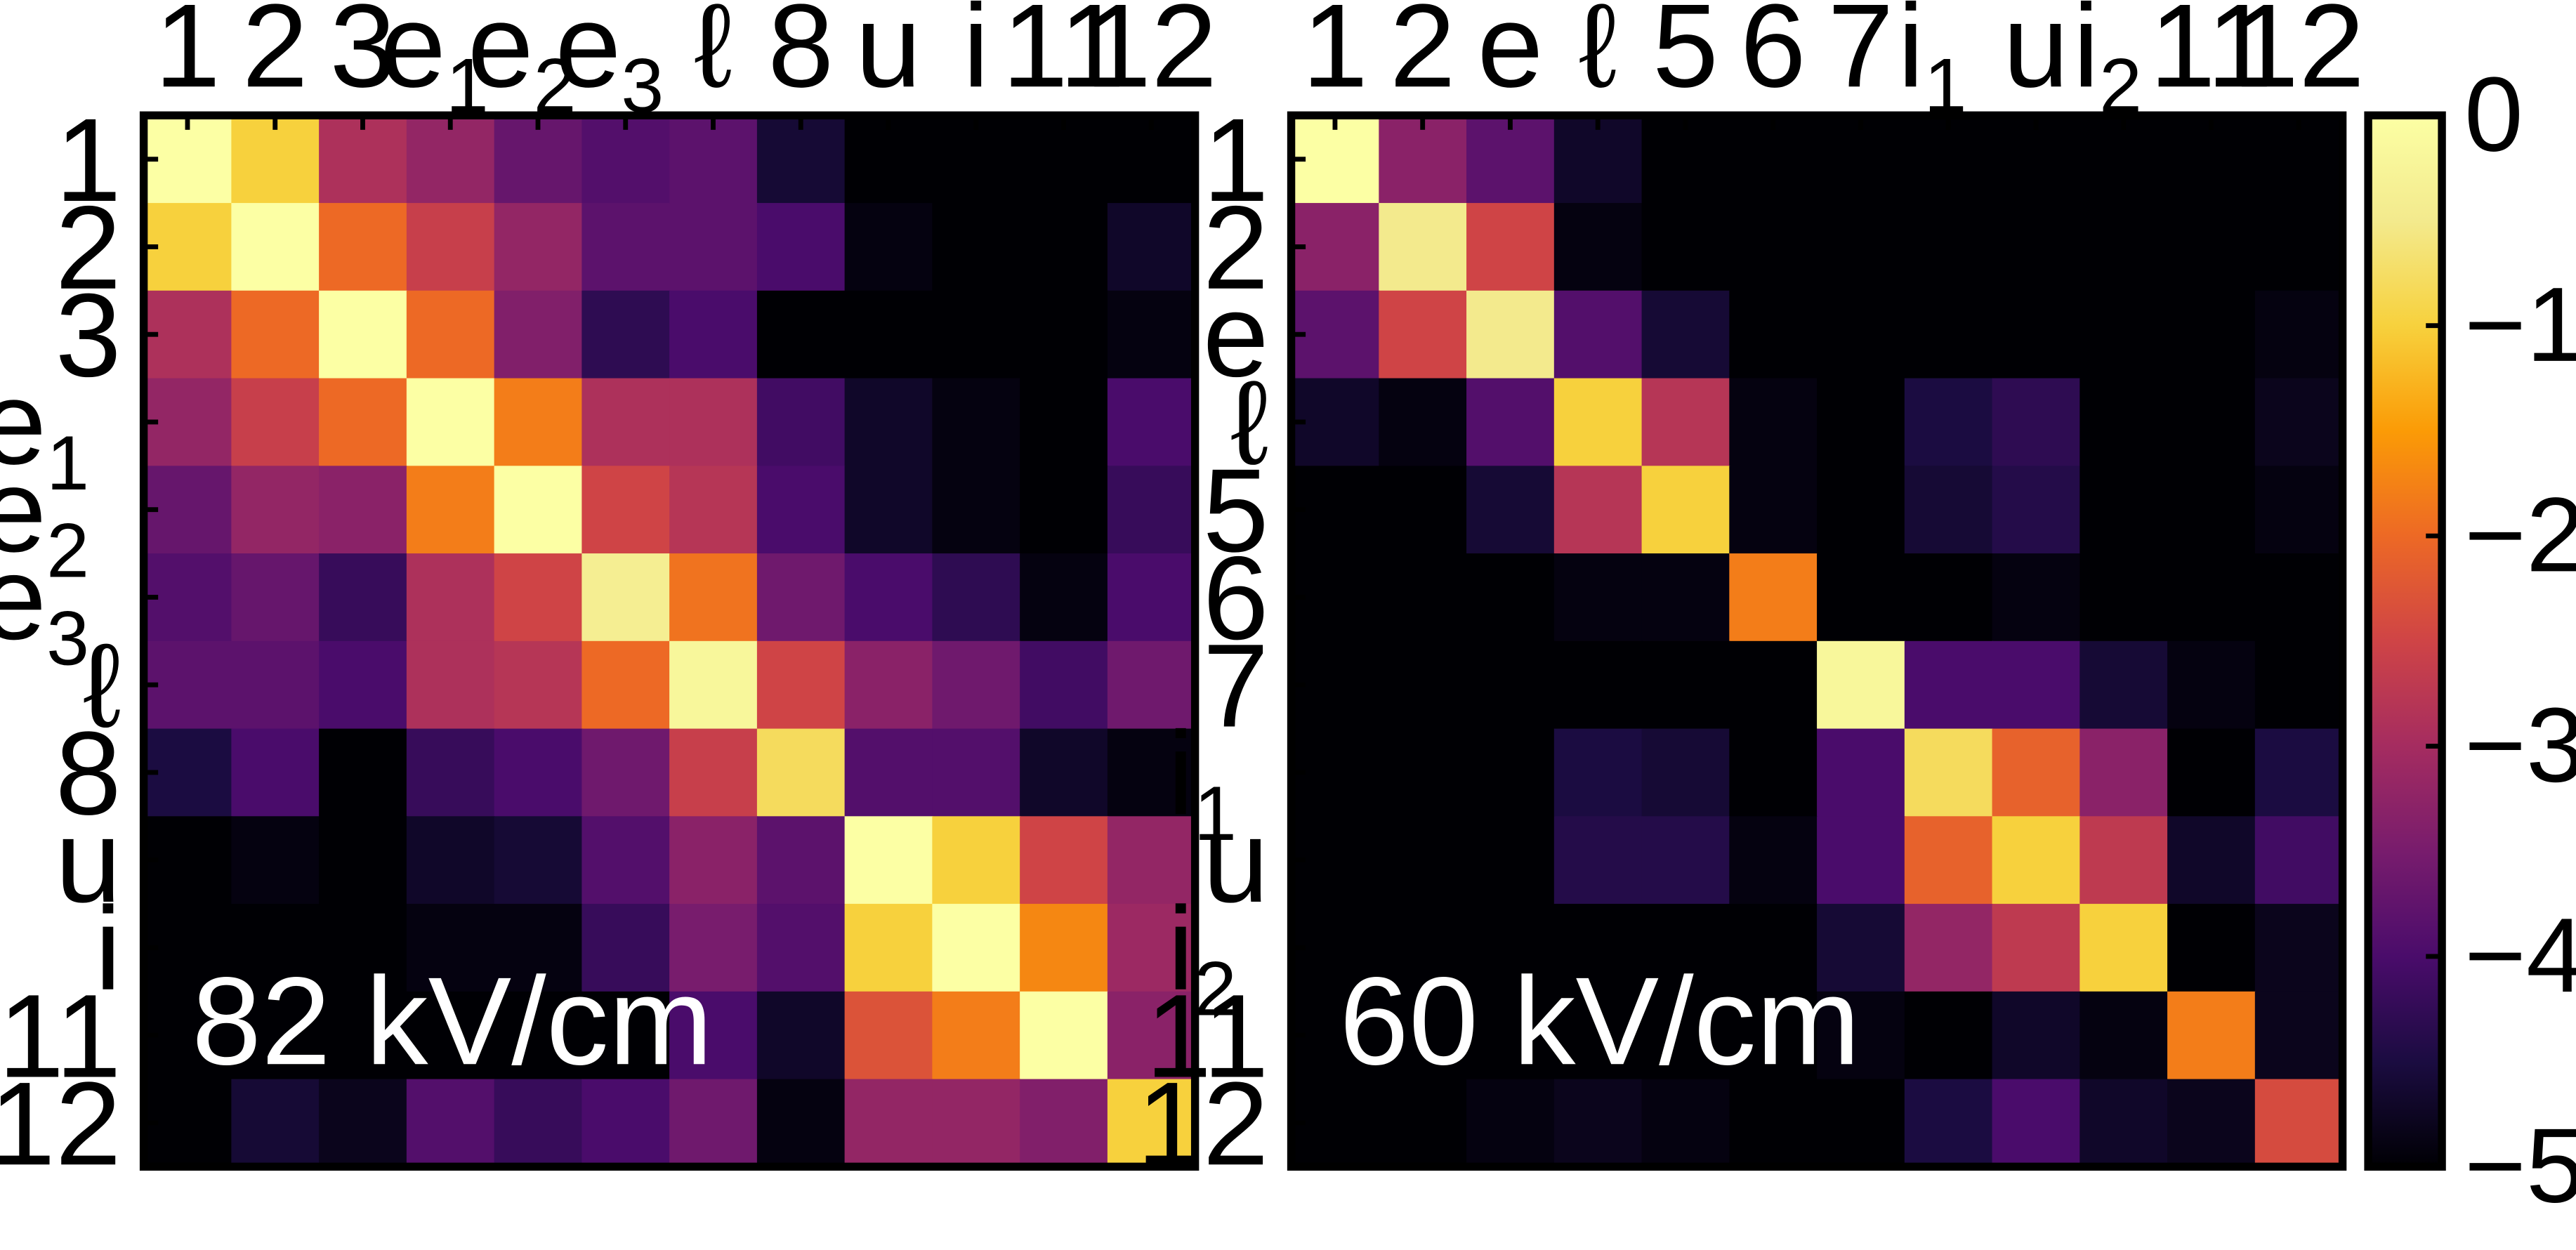  Describe the element at coordinates (61, 1123) in the screenshot. I see `y-tick-label: 12` at that location.